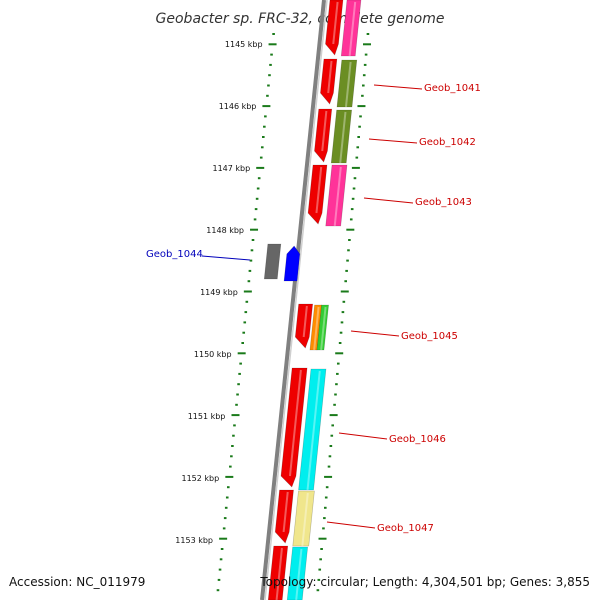 This screenshot has width=600, height=600. I want to click on scale-label: 1151 kbp, so click(207, 416).